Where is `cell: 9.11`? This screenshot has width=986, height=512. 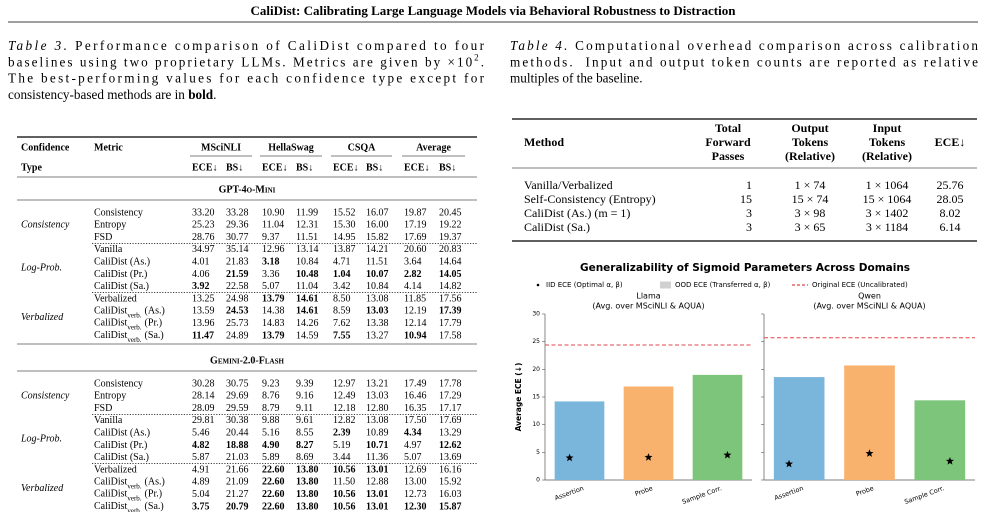 cell: 9.11 is located at coordinates (304, 408).